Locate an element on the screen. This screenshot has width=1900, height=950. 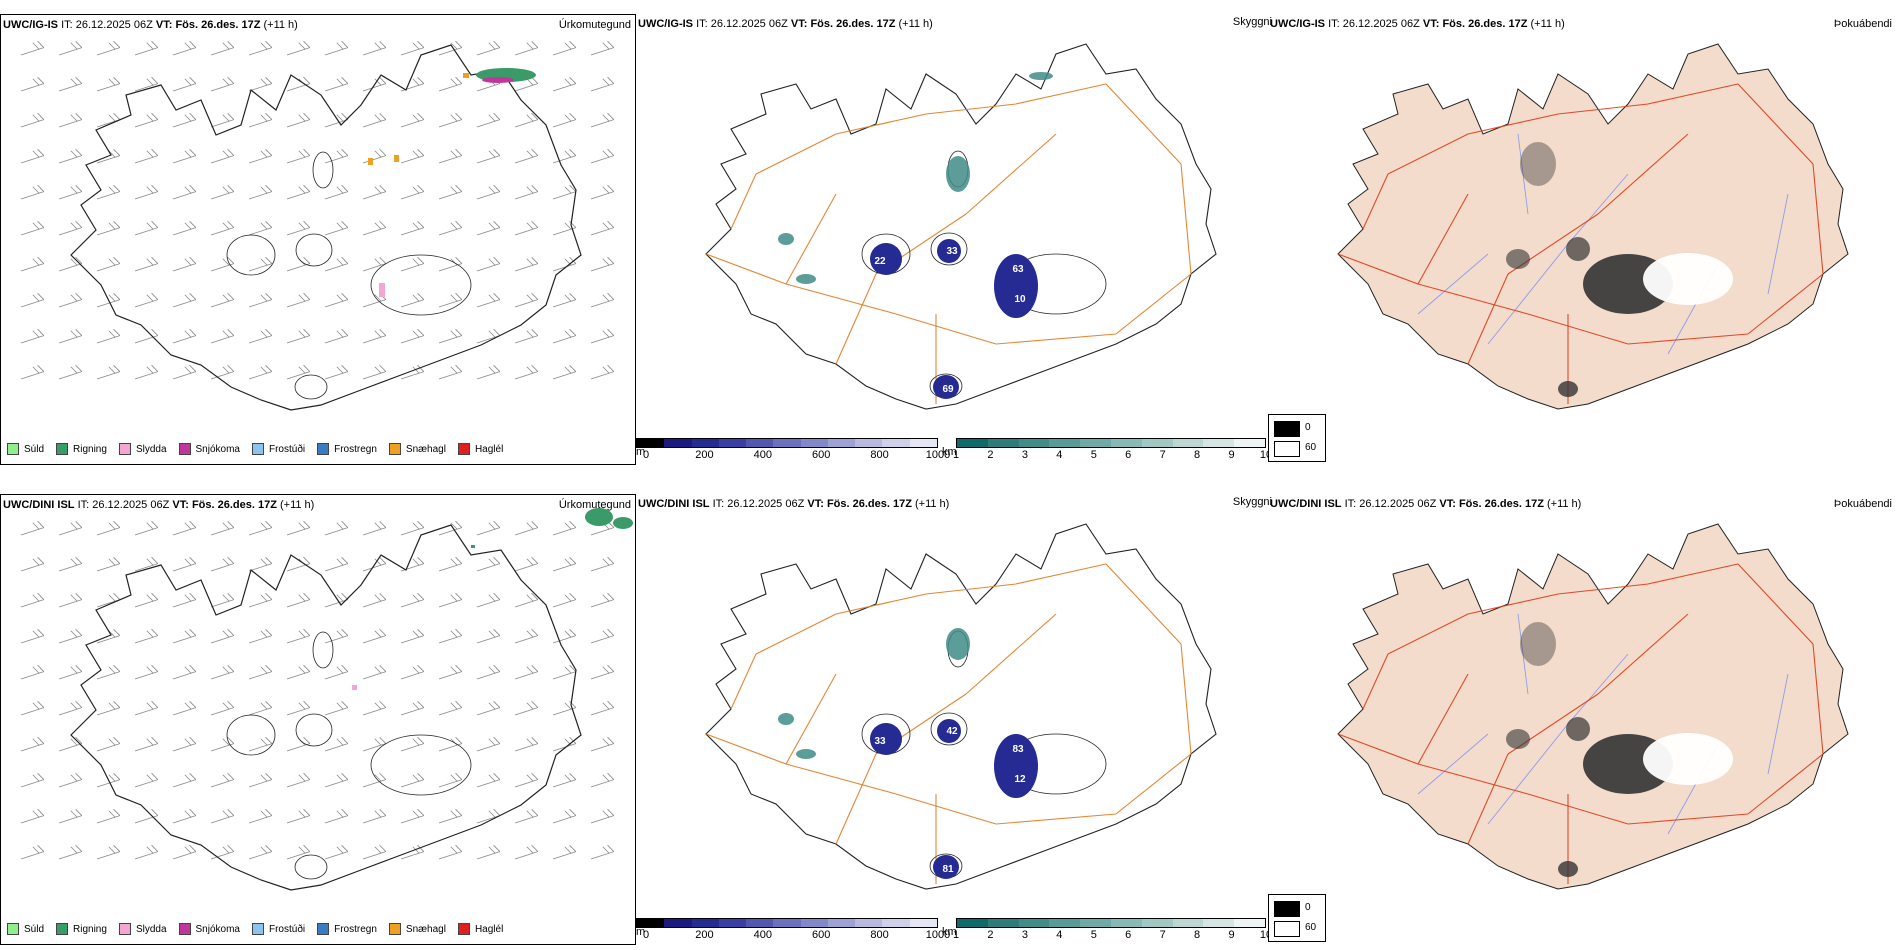
colorbar-tick: 400 is located at coordinates (762, 455).